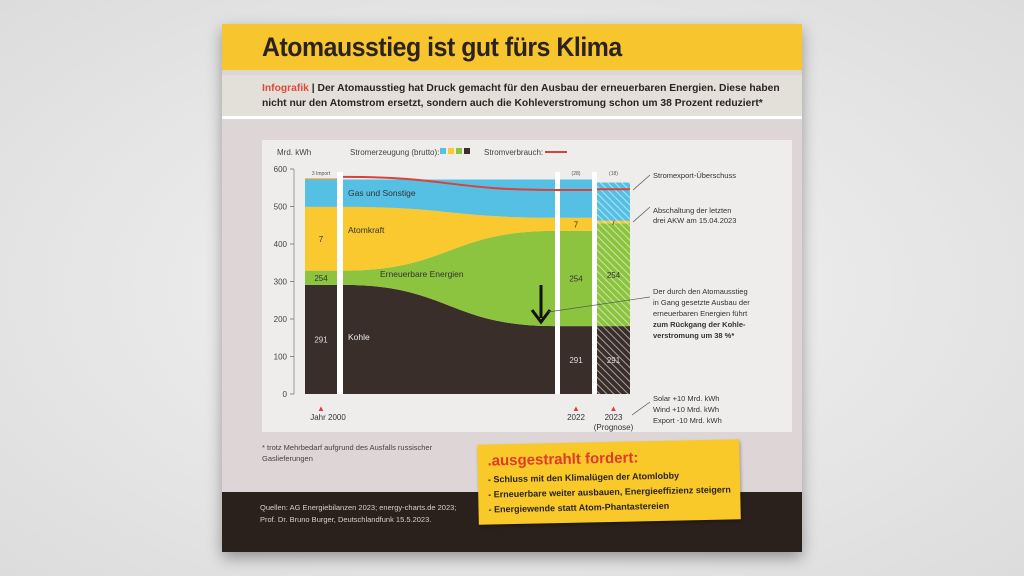 The image size is (1024, 576). What do you see at coordinates (486, 183) in the screenshot?
I see `consumption-line` at bounding box center [486, 183].